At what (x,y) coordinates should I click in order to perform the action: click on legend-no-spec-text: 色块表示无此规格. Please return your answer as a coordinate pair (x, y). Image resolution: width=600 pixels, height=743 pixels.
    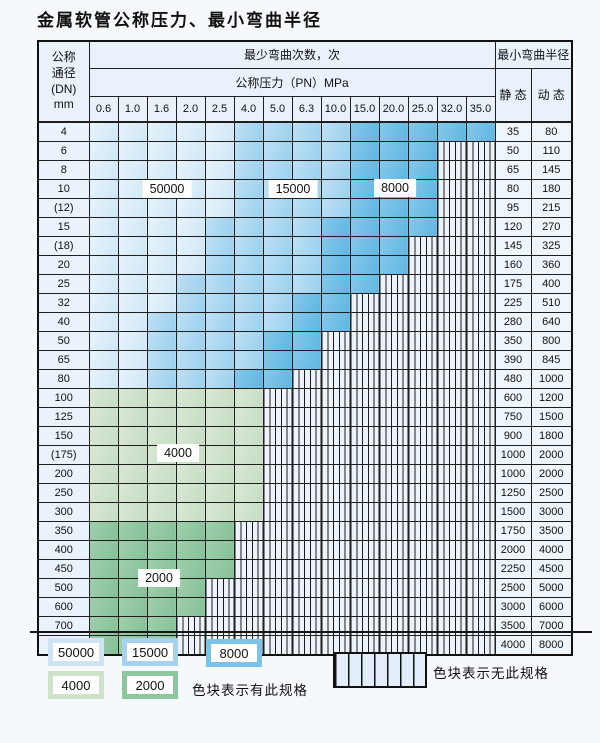
    Looking at the image, I should click on (491, 673).